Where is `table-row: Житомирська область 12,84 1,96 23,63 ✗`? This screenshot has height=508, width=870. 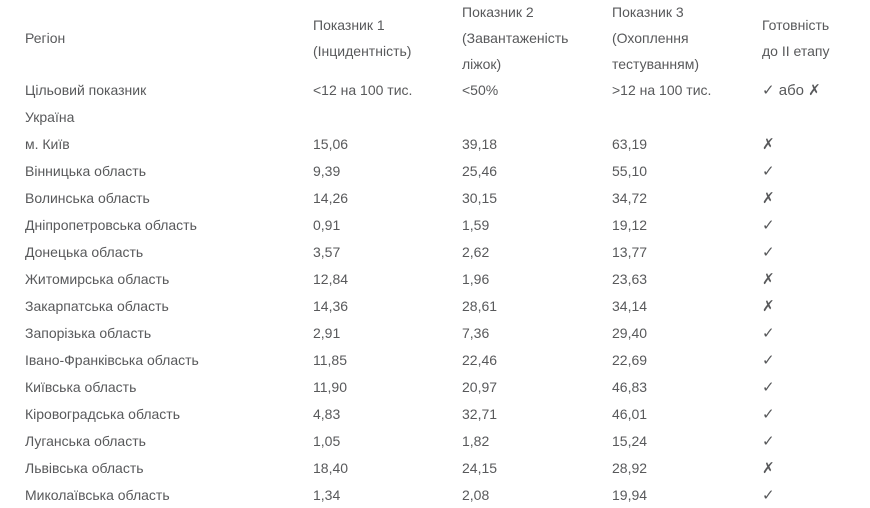
table-row: Житомирська область 12,84 1,96 23,63 ✗ is located at coordinates (435, 278).